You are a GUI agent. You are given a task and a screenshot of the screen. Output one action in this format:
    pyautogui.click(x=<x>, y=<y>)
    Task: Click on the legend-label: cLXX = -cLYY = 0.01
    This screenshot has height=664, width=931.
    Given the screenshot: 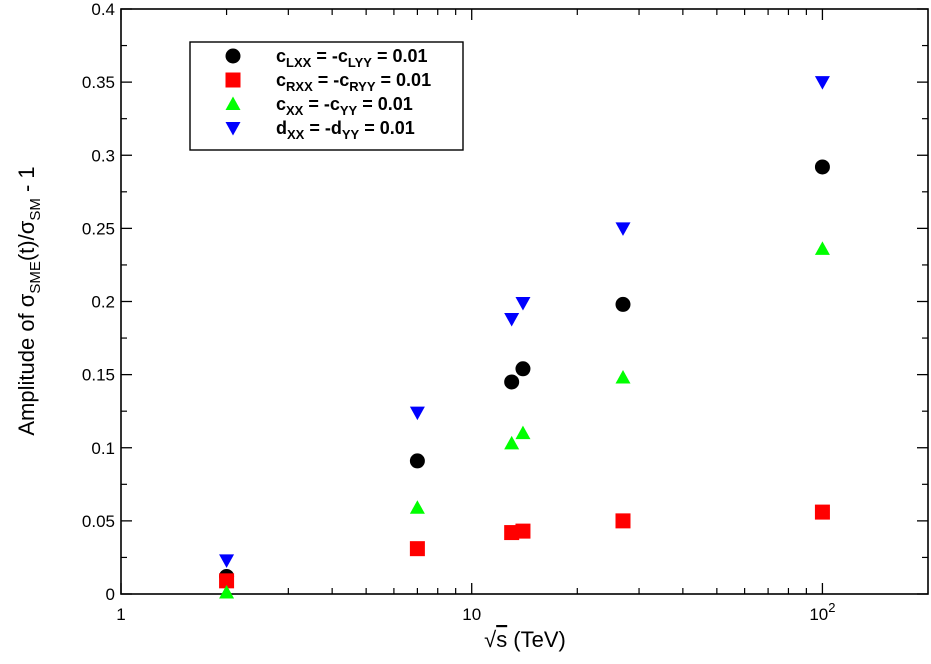 What is the action you would take?
    pyautogui.click(x=351, y=58)
    